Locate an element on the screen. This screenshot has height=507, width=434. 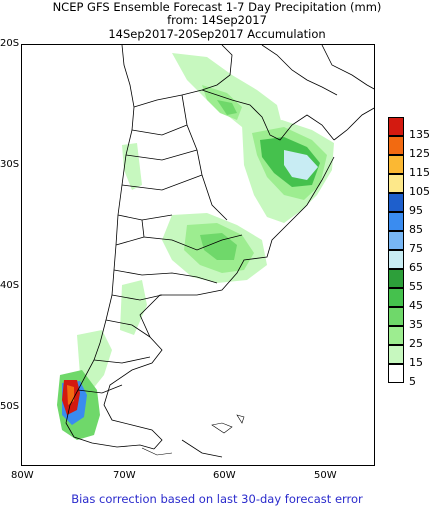
colorbar-label: 55 is located at coordinates (416, 286).